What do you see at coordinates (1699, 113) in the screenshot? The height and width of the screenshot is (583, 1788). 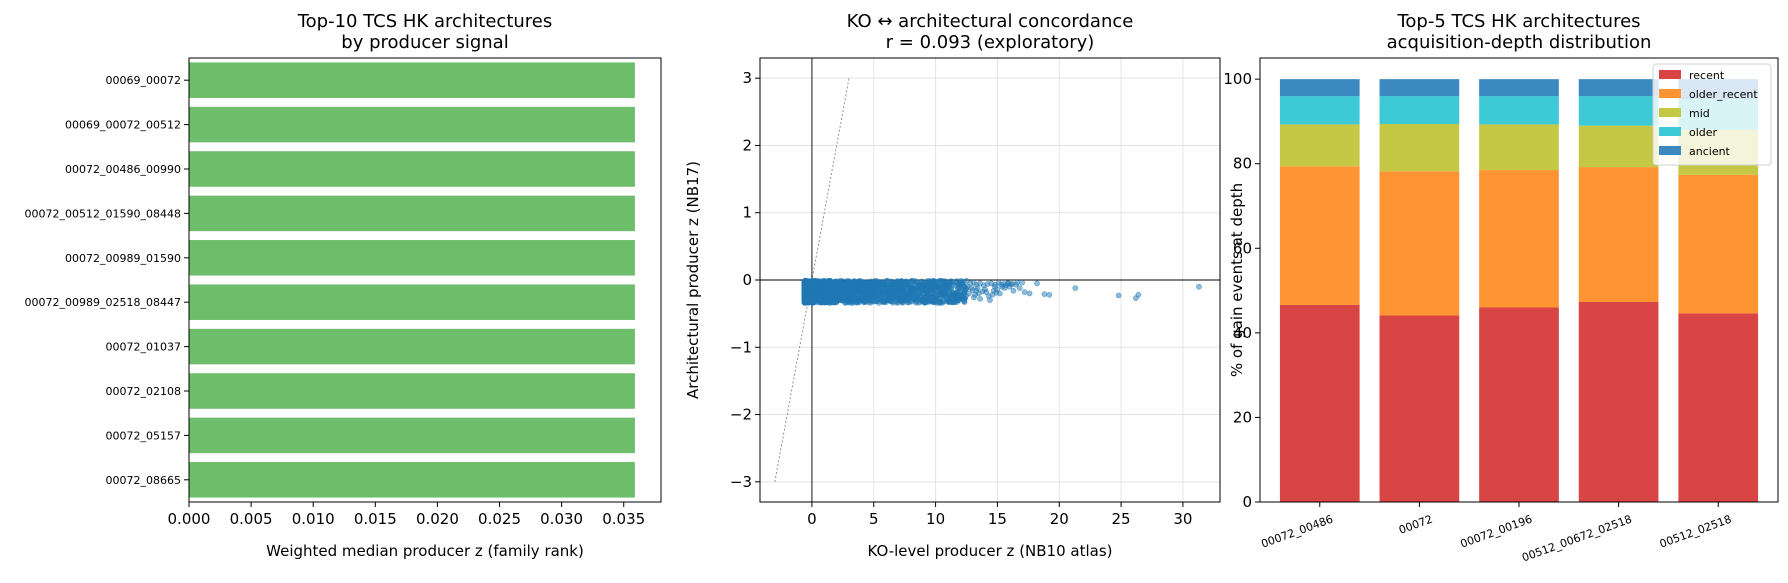 I see `legend-label-mid: mid` at bounding box center [1699, 113].